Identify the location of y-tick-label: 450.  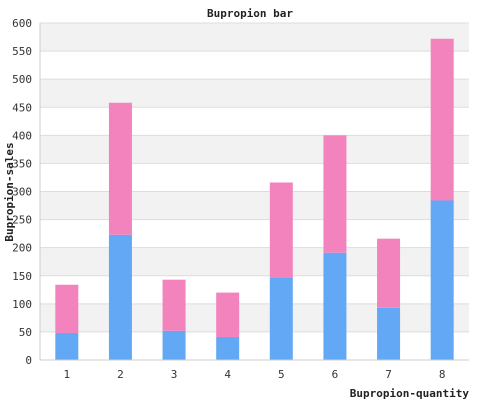
(22, 107).